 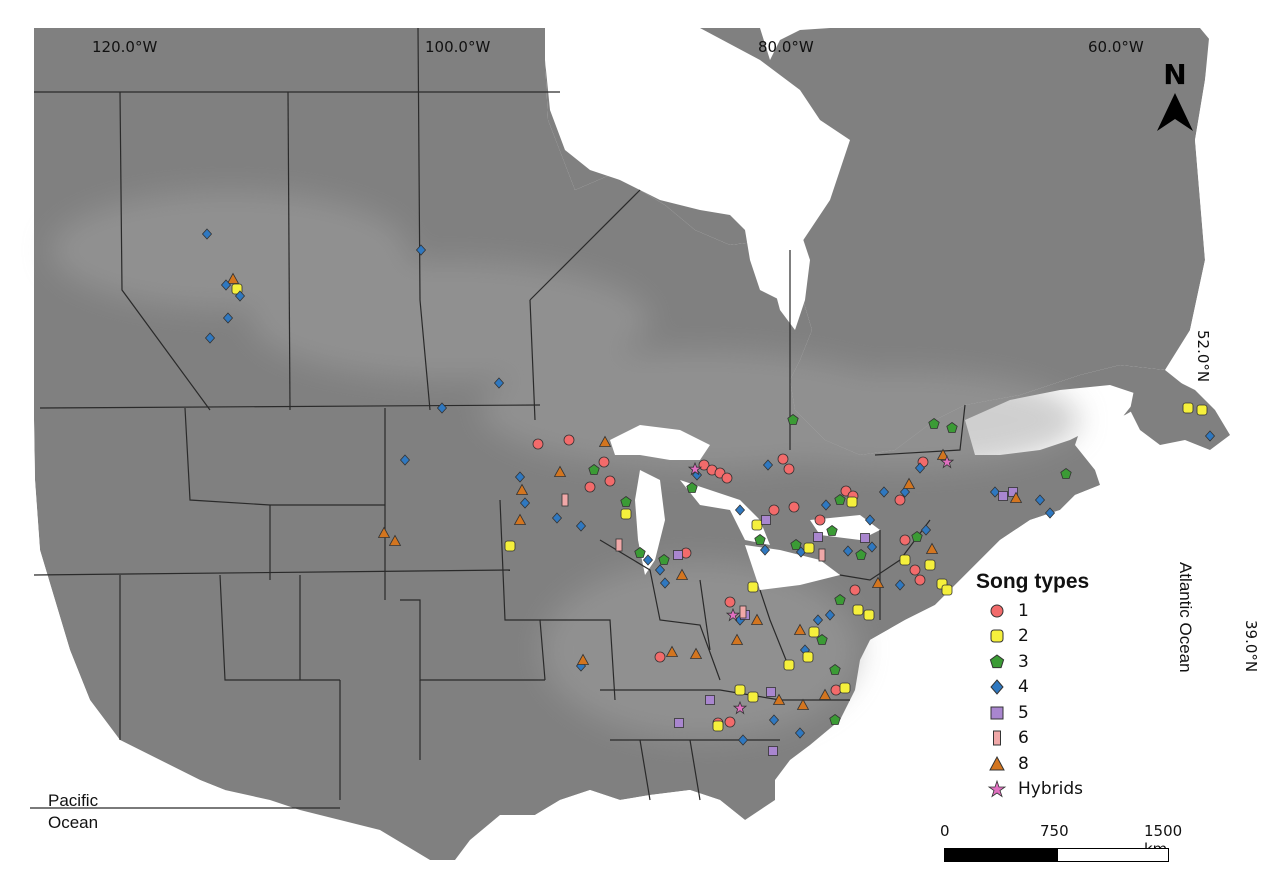 What do you see at coordinates (1113, 855) in the screenshot?
I see `scale-segment-white` at bounding box center [1113, 855].